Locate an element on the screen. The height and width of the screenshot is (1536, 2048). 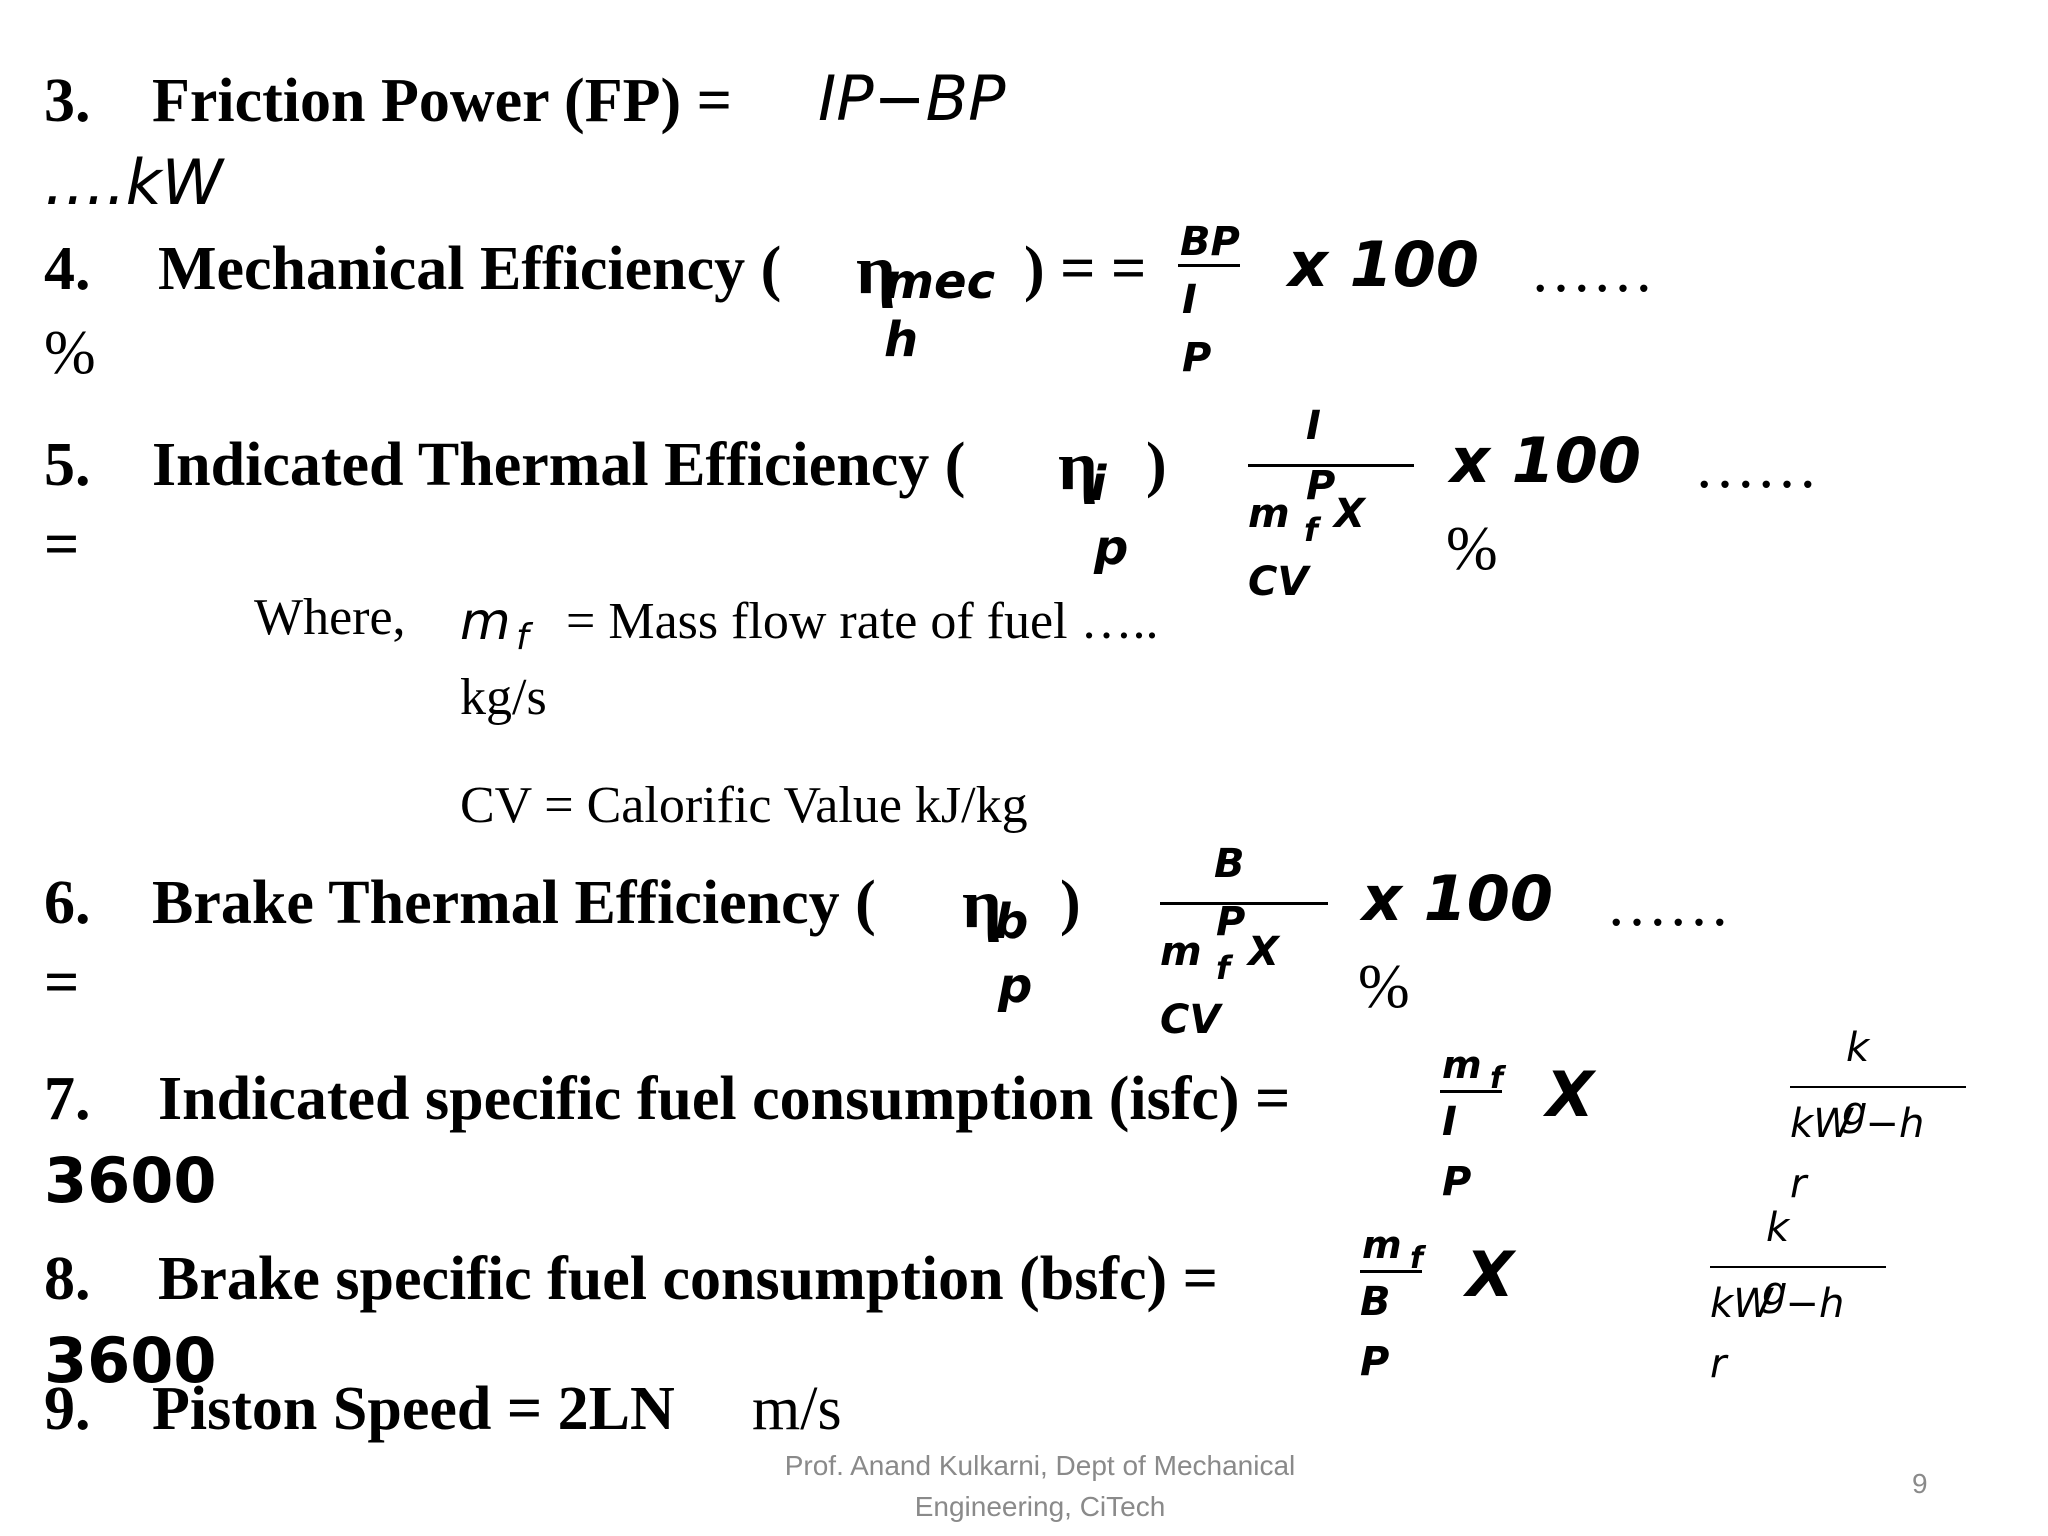
item-3-unit: ….kW is located at coordinates (133, 182).